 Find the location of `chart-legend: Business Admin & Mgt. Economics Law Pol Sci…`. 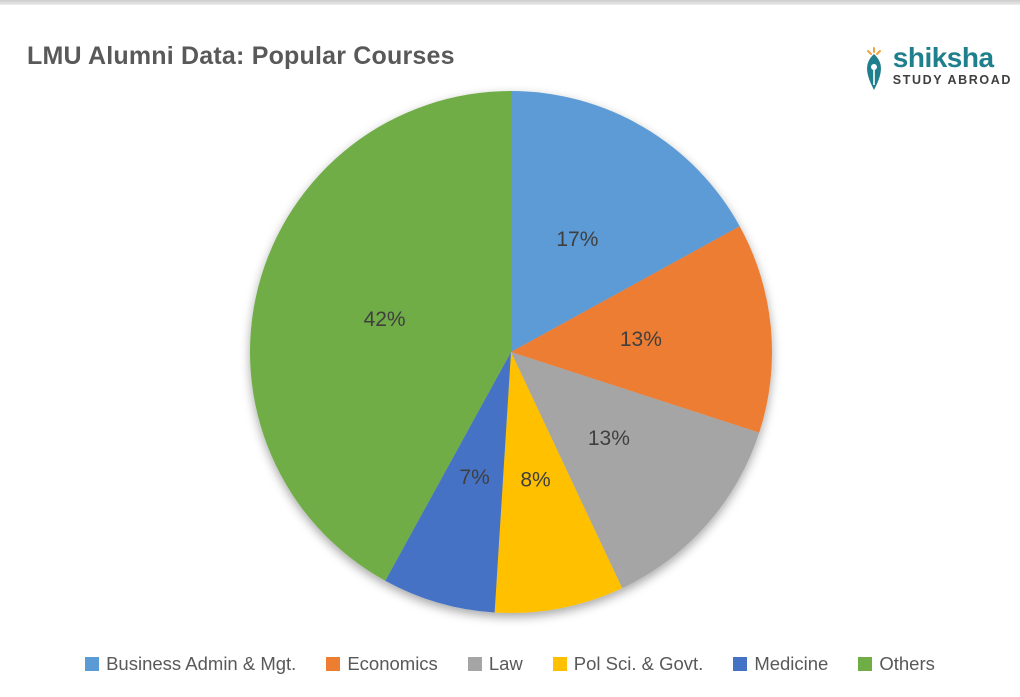

chart-legend: Business Admin & Mgt. Economics Law Pol Sci… is located at coordinates (510, 664).